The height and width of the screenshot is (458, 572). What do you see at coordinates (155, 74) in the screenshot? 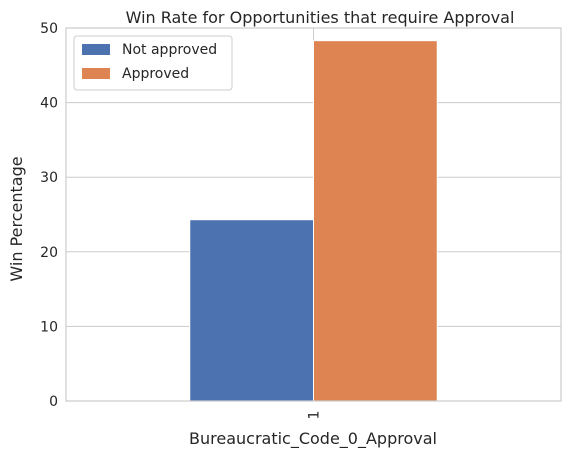
I see `legend-label: Approved` at bounding box center [155, 74].